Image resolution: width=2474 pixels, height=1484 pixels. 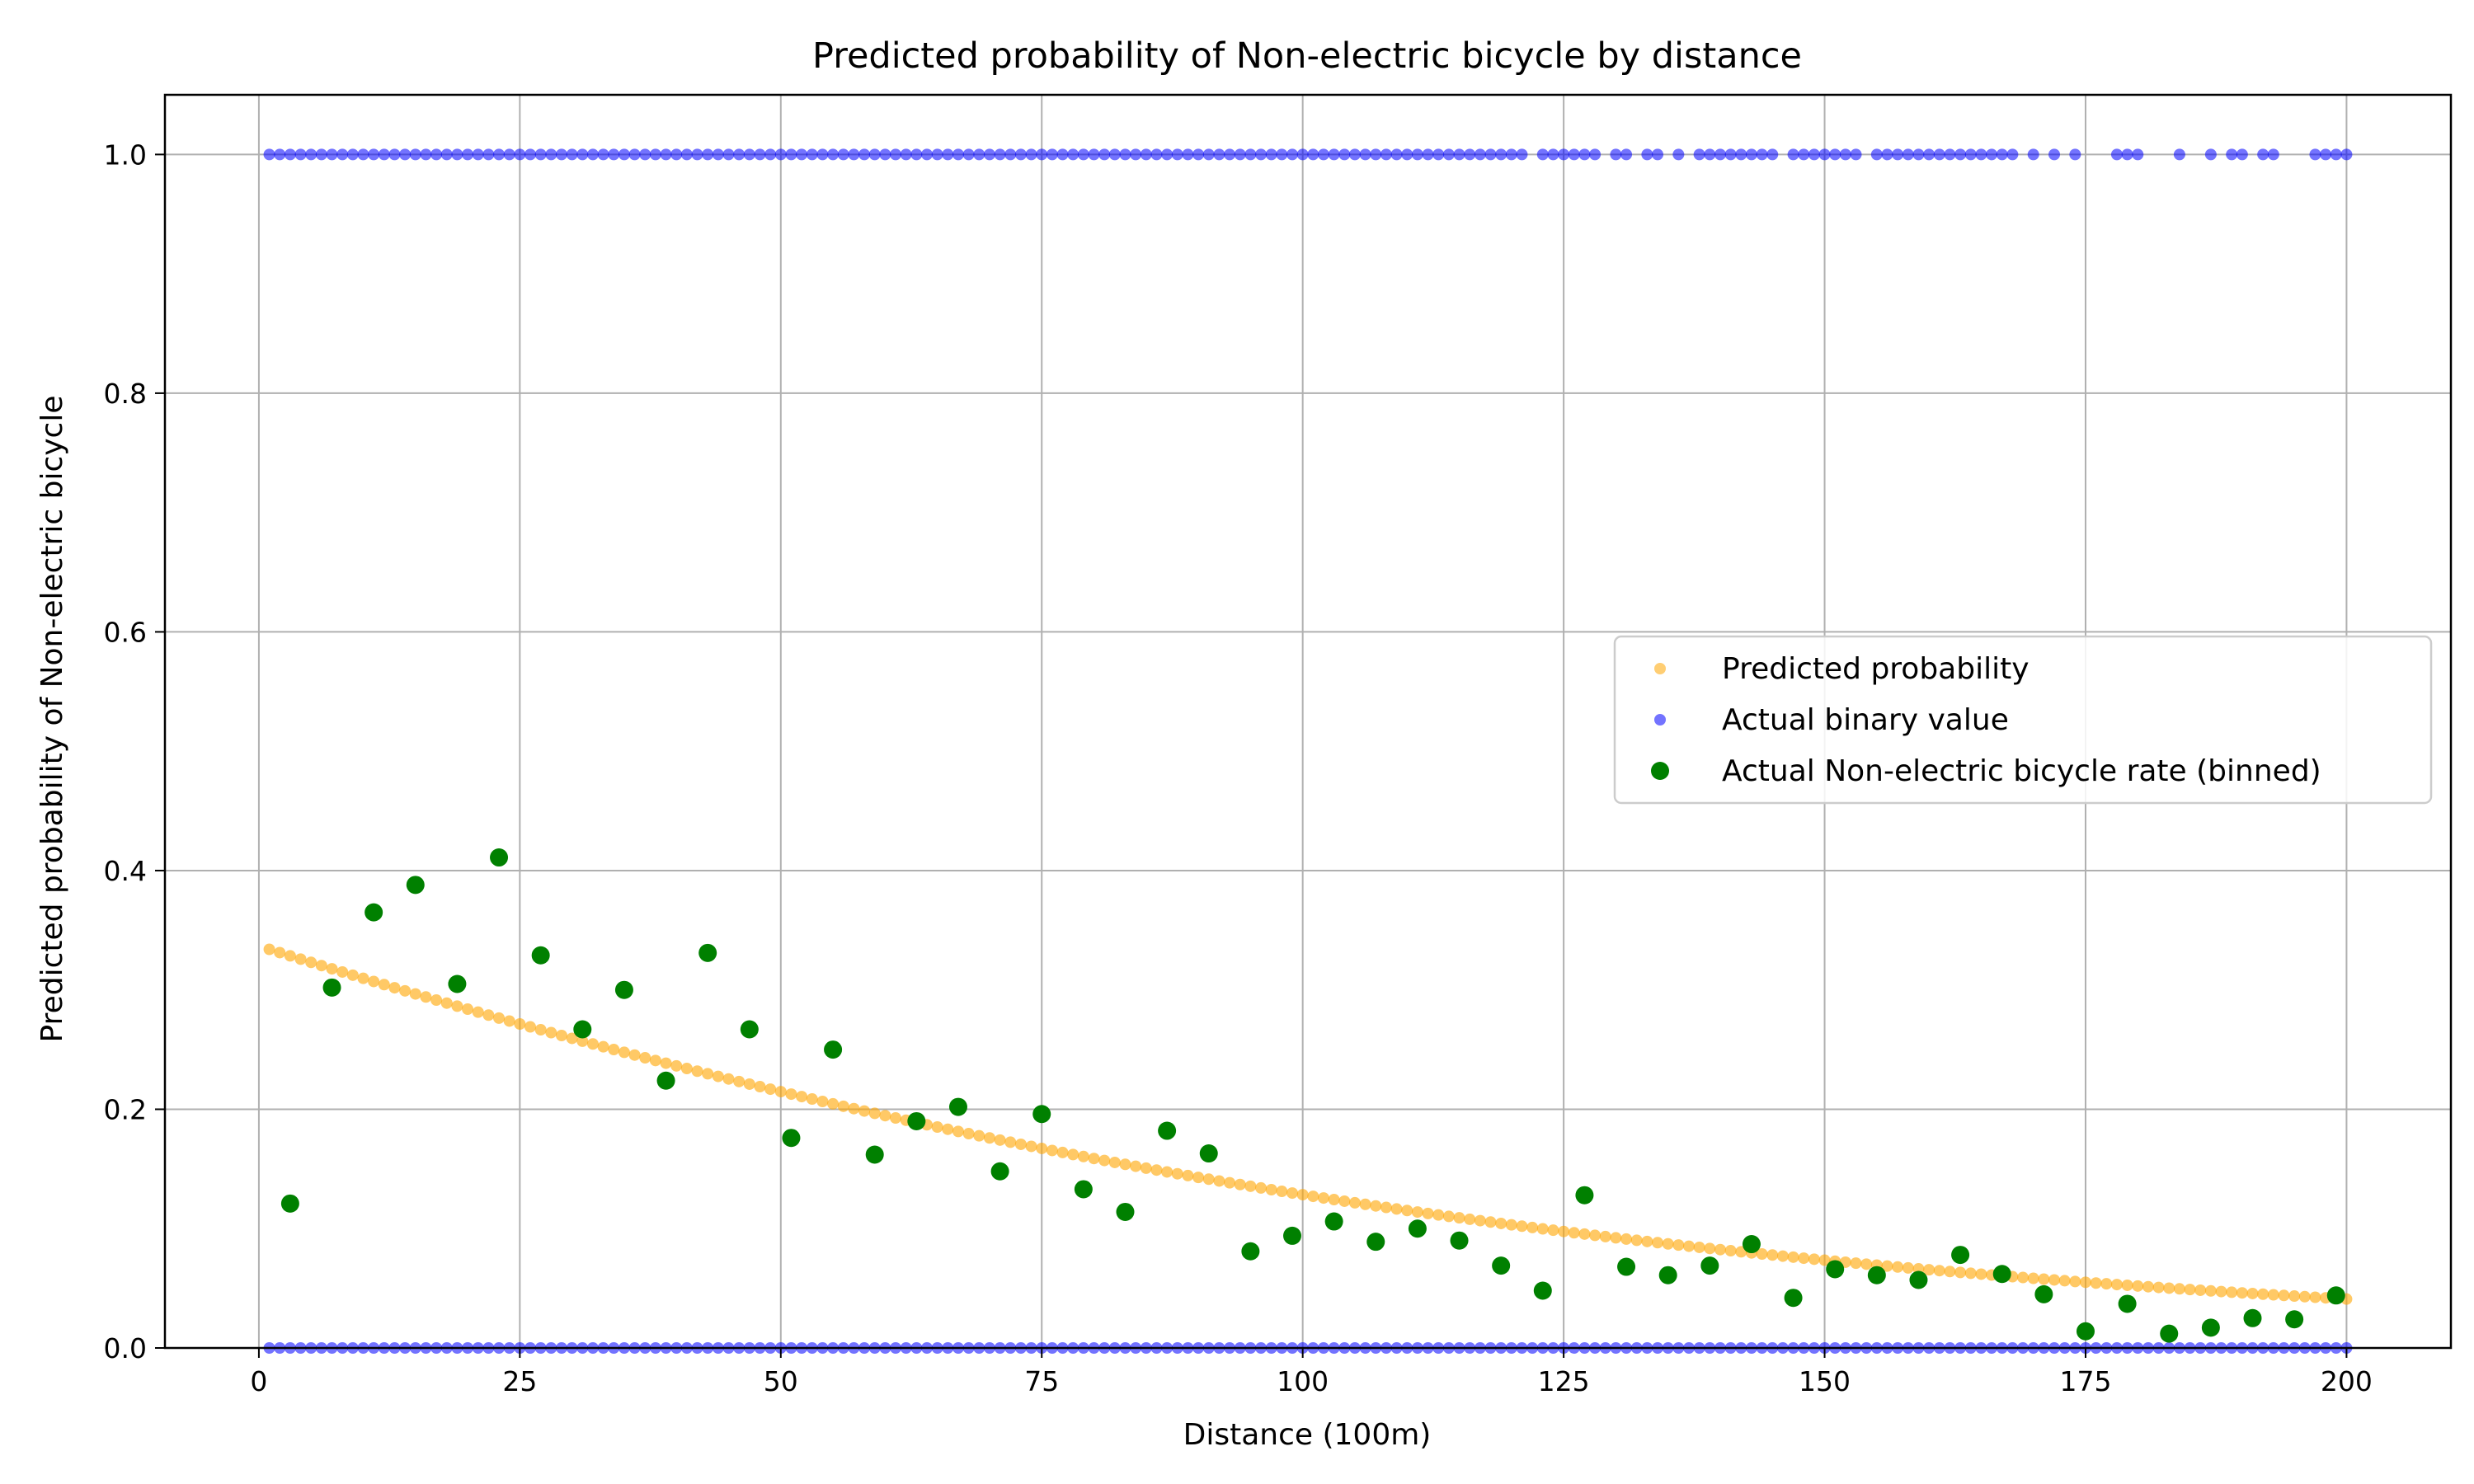 What do you see at coordinates (1660, 720) in the screenshot?
I see `legend-marker-binary` at bounding box center [1660, 720].